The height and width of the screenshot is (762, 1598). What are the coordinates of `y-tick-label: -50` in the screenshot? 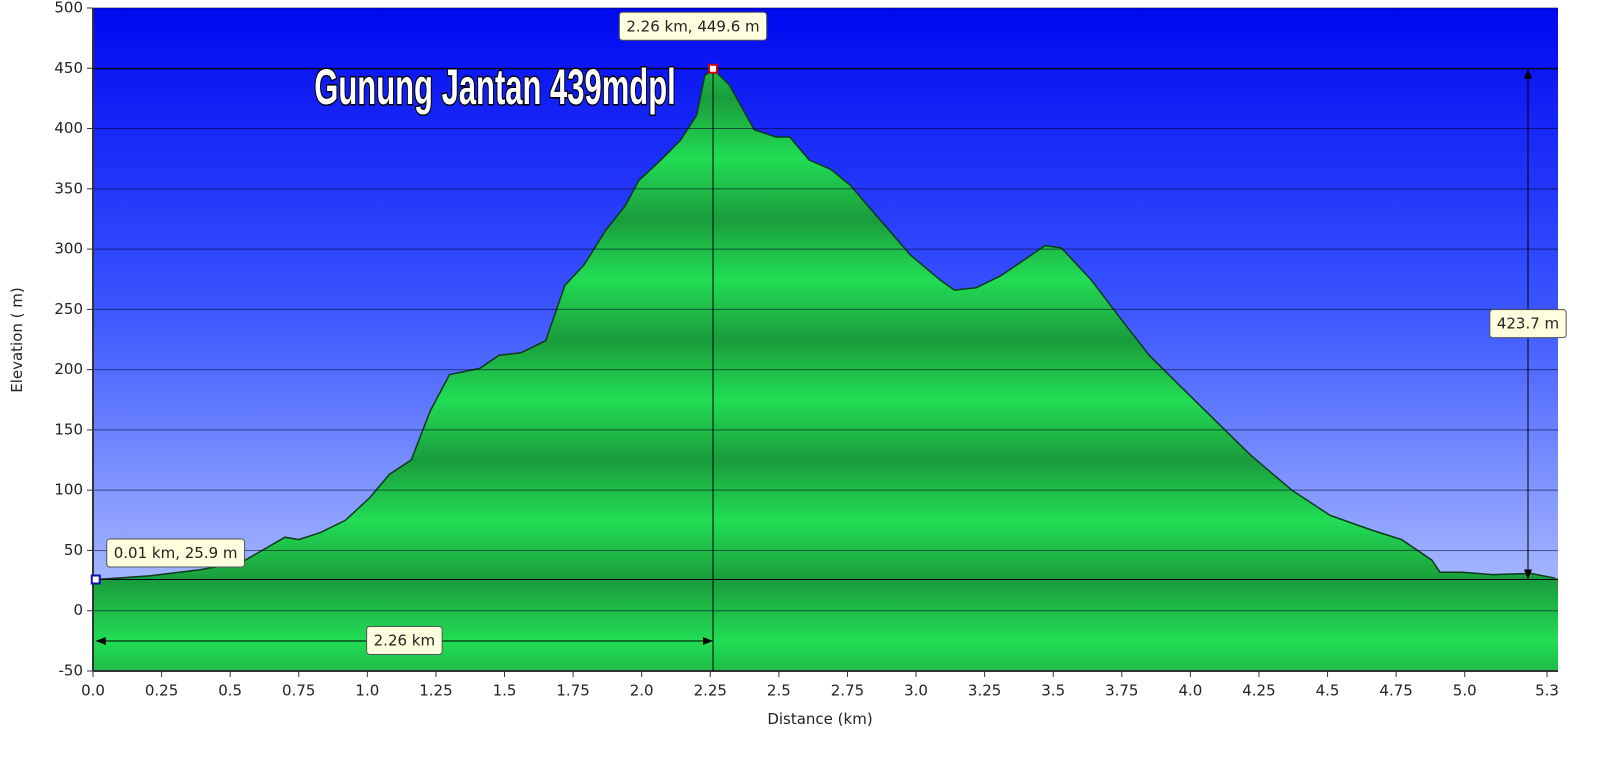 It's located at (71, 671).